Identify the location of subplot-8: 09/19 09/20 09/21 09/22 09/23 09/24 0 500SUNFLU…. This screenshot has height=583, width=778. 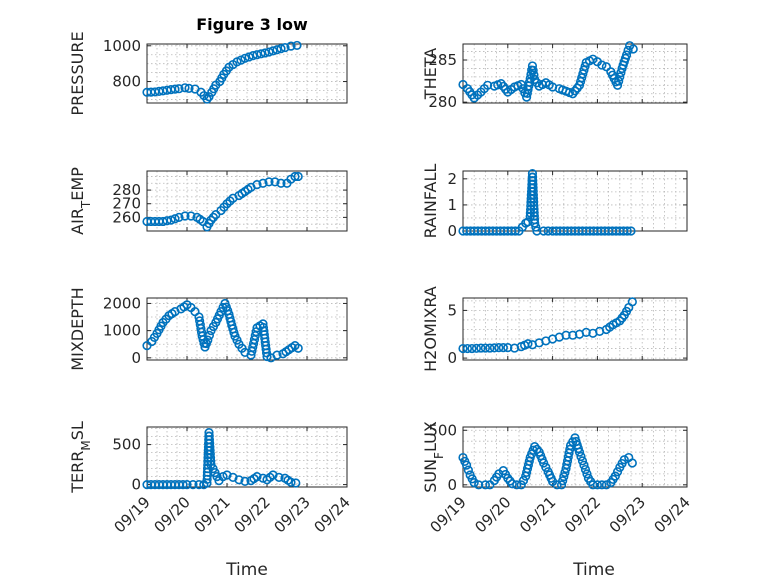
(557, 478).